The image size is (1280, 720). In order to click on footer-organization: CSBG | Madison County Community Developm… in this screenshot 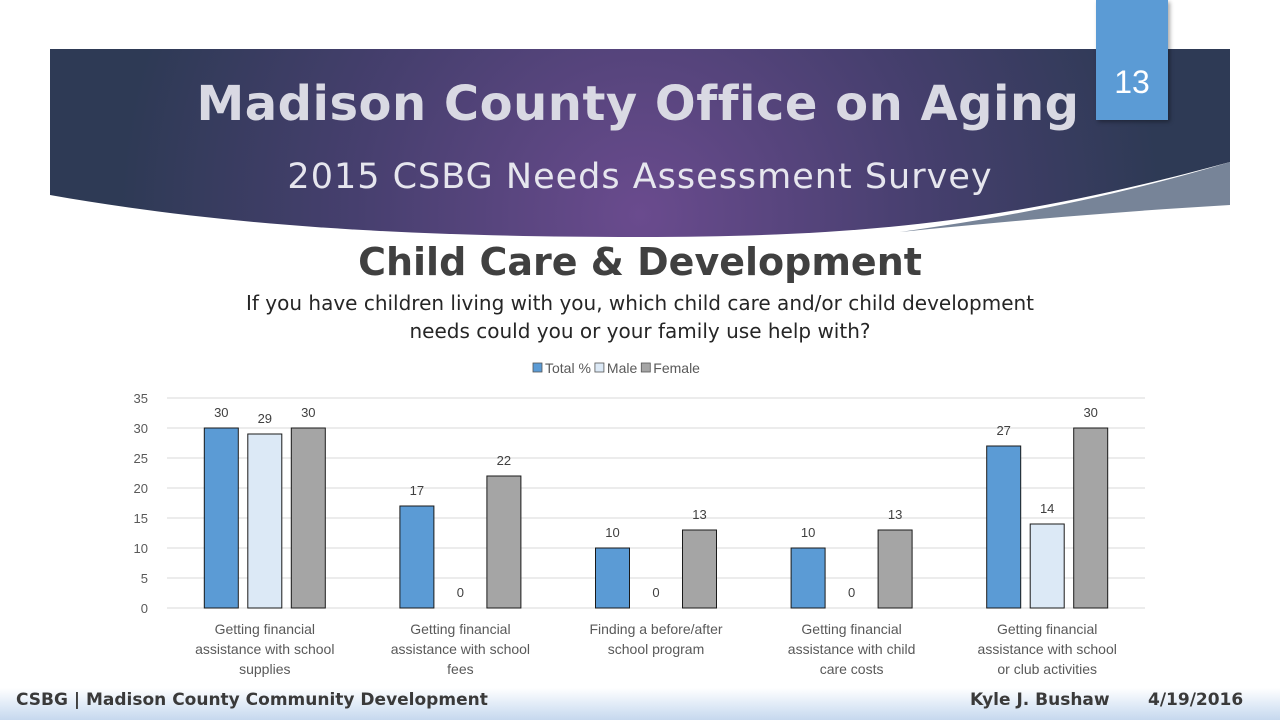, I will do `click(252, 700)`.